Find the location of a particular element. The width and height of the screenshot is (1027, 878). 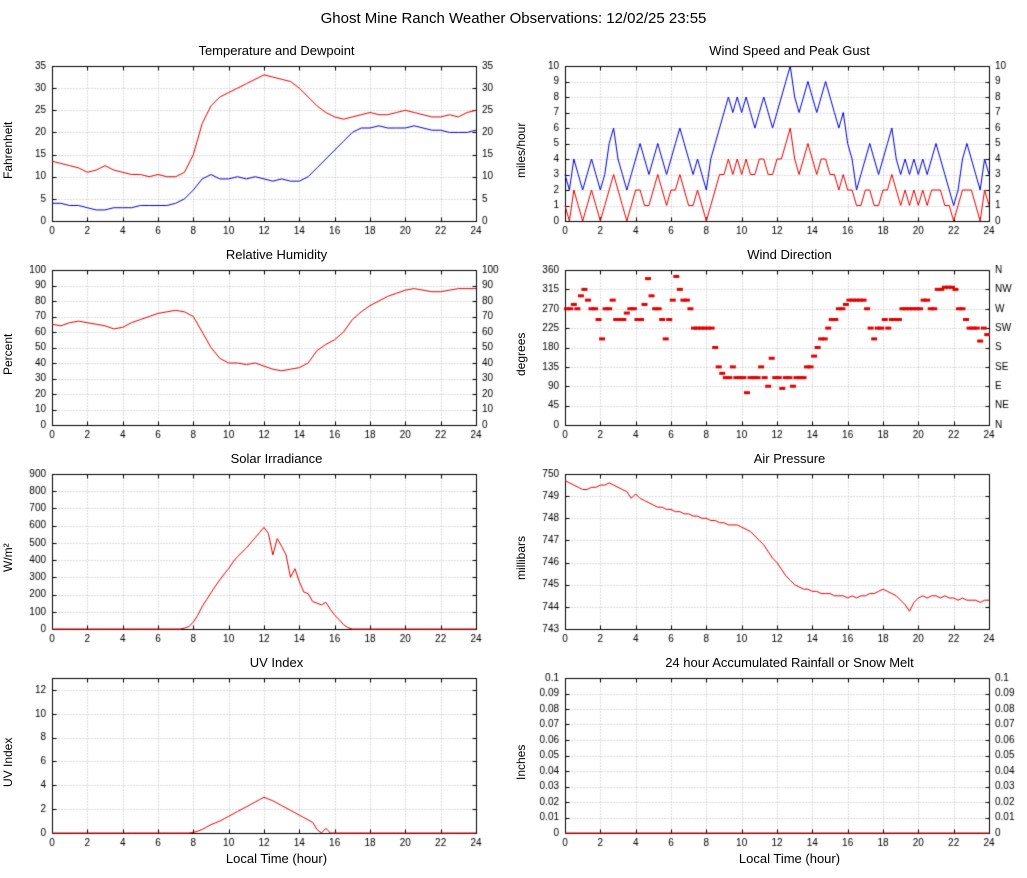

uv-index-plot is located at coordinates (262, 762).